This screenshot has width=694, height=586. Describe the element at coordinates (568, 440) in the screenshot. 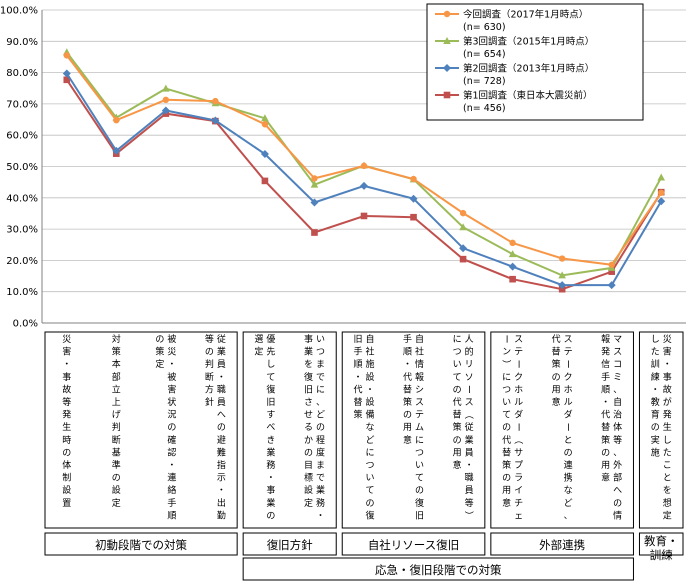

I see `category-label-char: と` at that location.